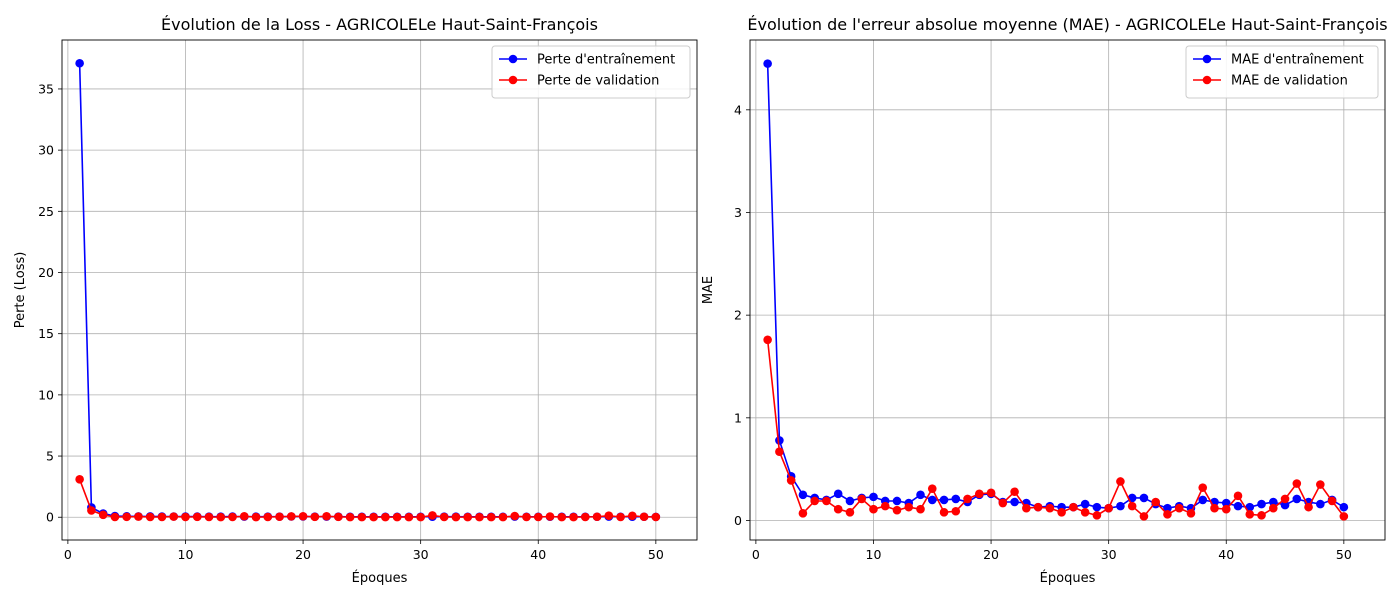 The height and width of the screenshot is (600, 1400). Describe the element at coordinates (738, 417) in the screenshot. I see `y-tick-label: 1` at that location.